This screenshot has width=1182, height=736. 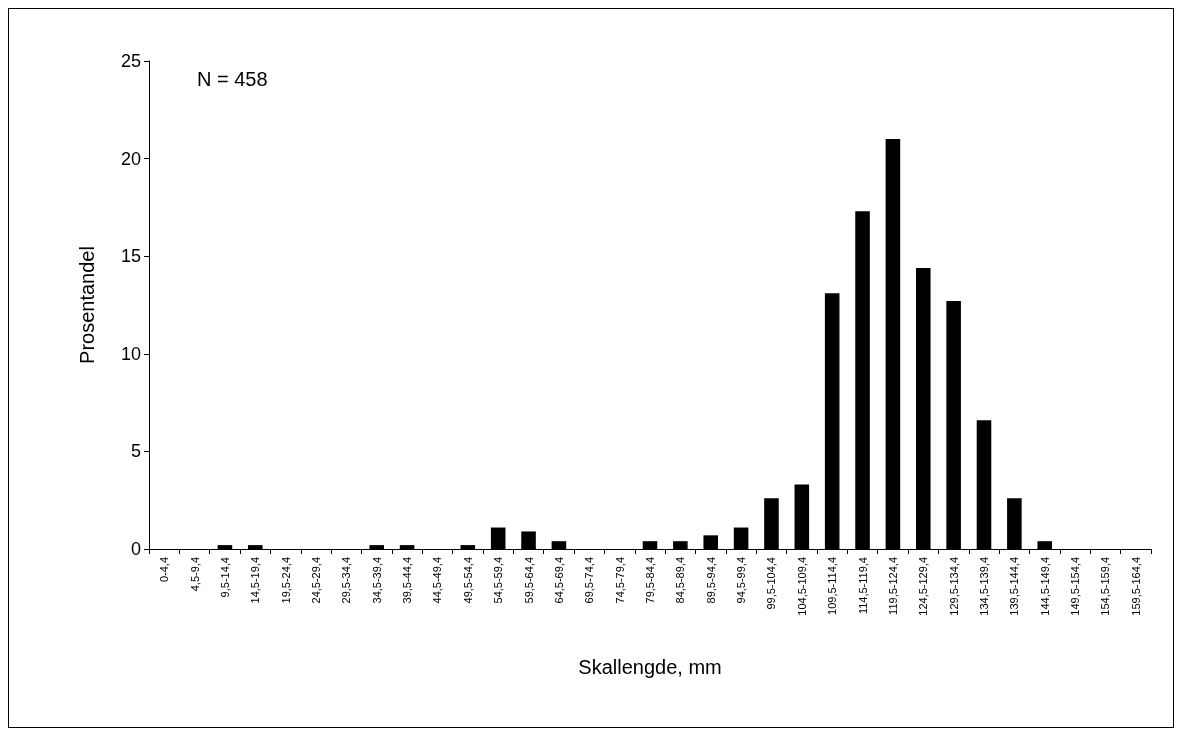 I want to click on x-tick-label: 139,5-144,4, so click(x=1014, y=586).